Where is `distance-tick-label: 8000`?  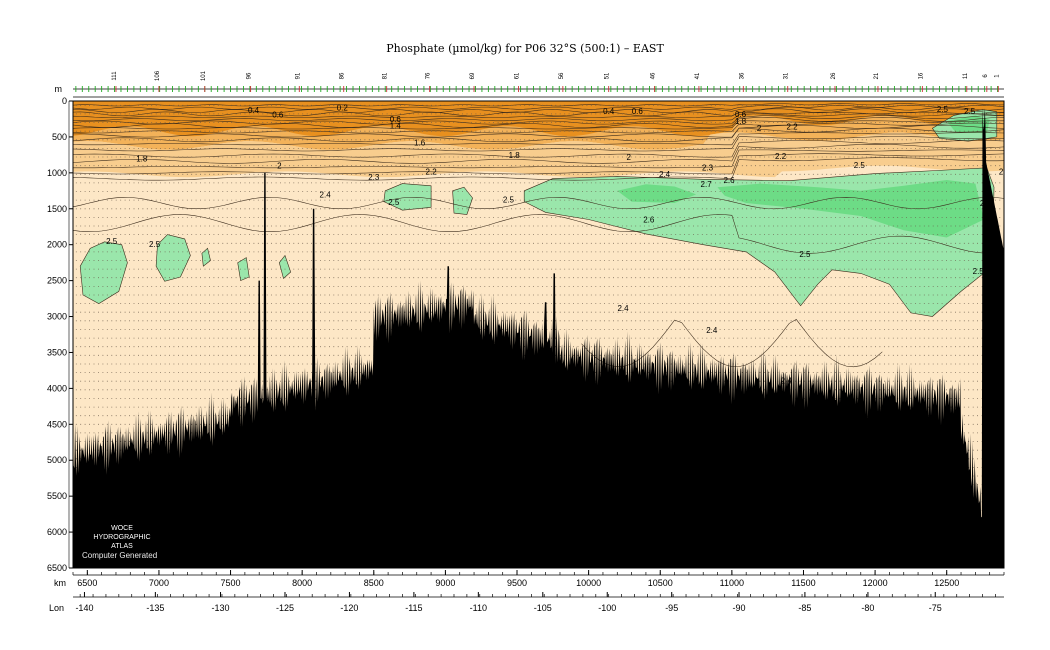 distance-tick-label: 8000 is located at coordinates (302, 583).